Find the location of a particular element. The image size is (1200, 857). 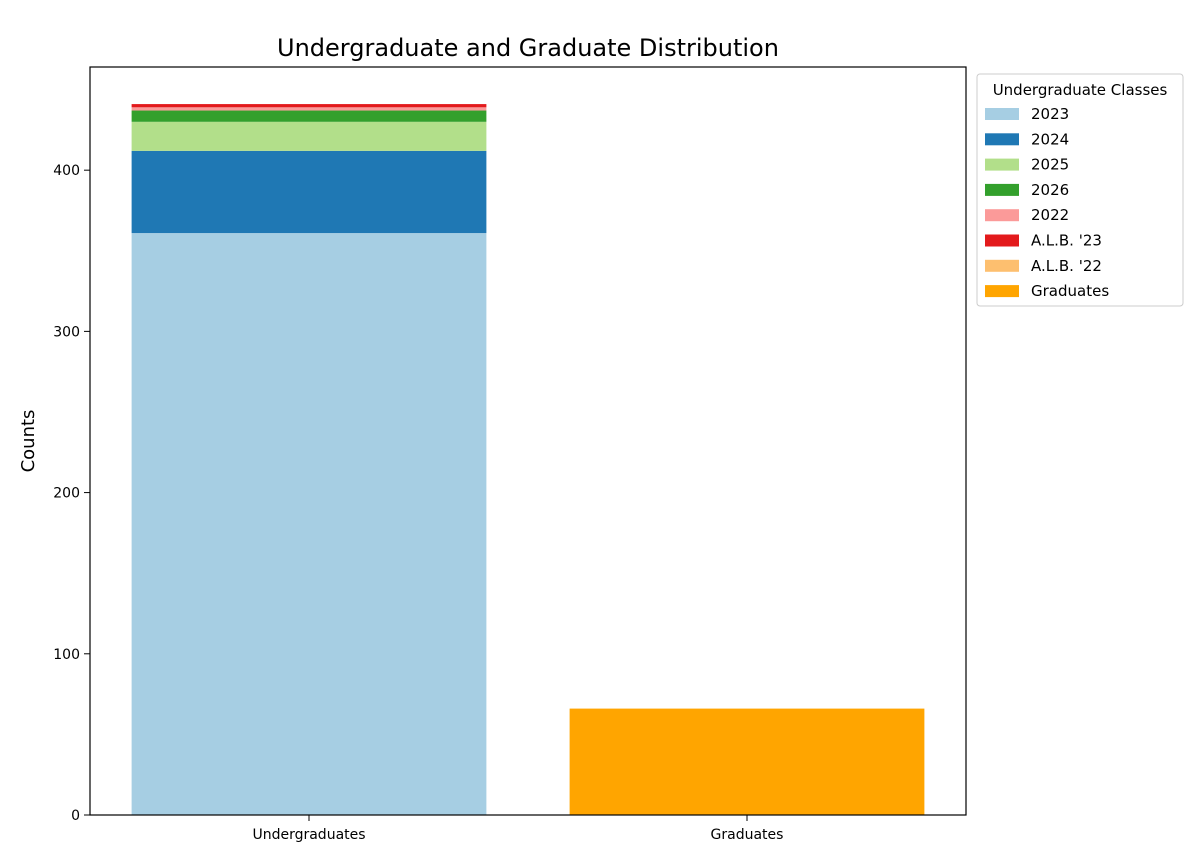

y-tick-label: 100 is located at coordinates (66, 655).